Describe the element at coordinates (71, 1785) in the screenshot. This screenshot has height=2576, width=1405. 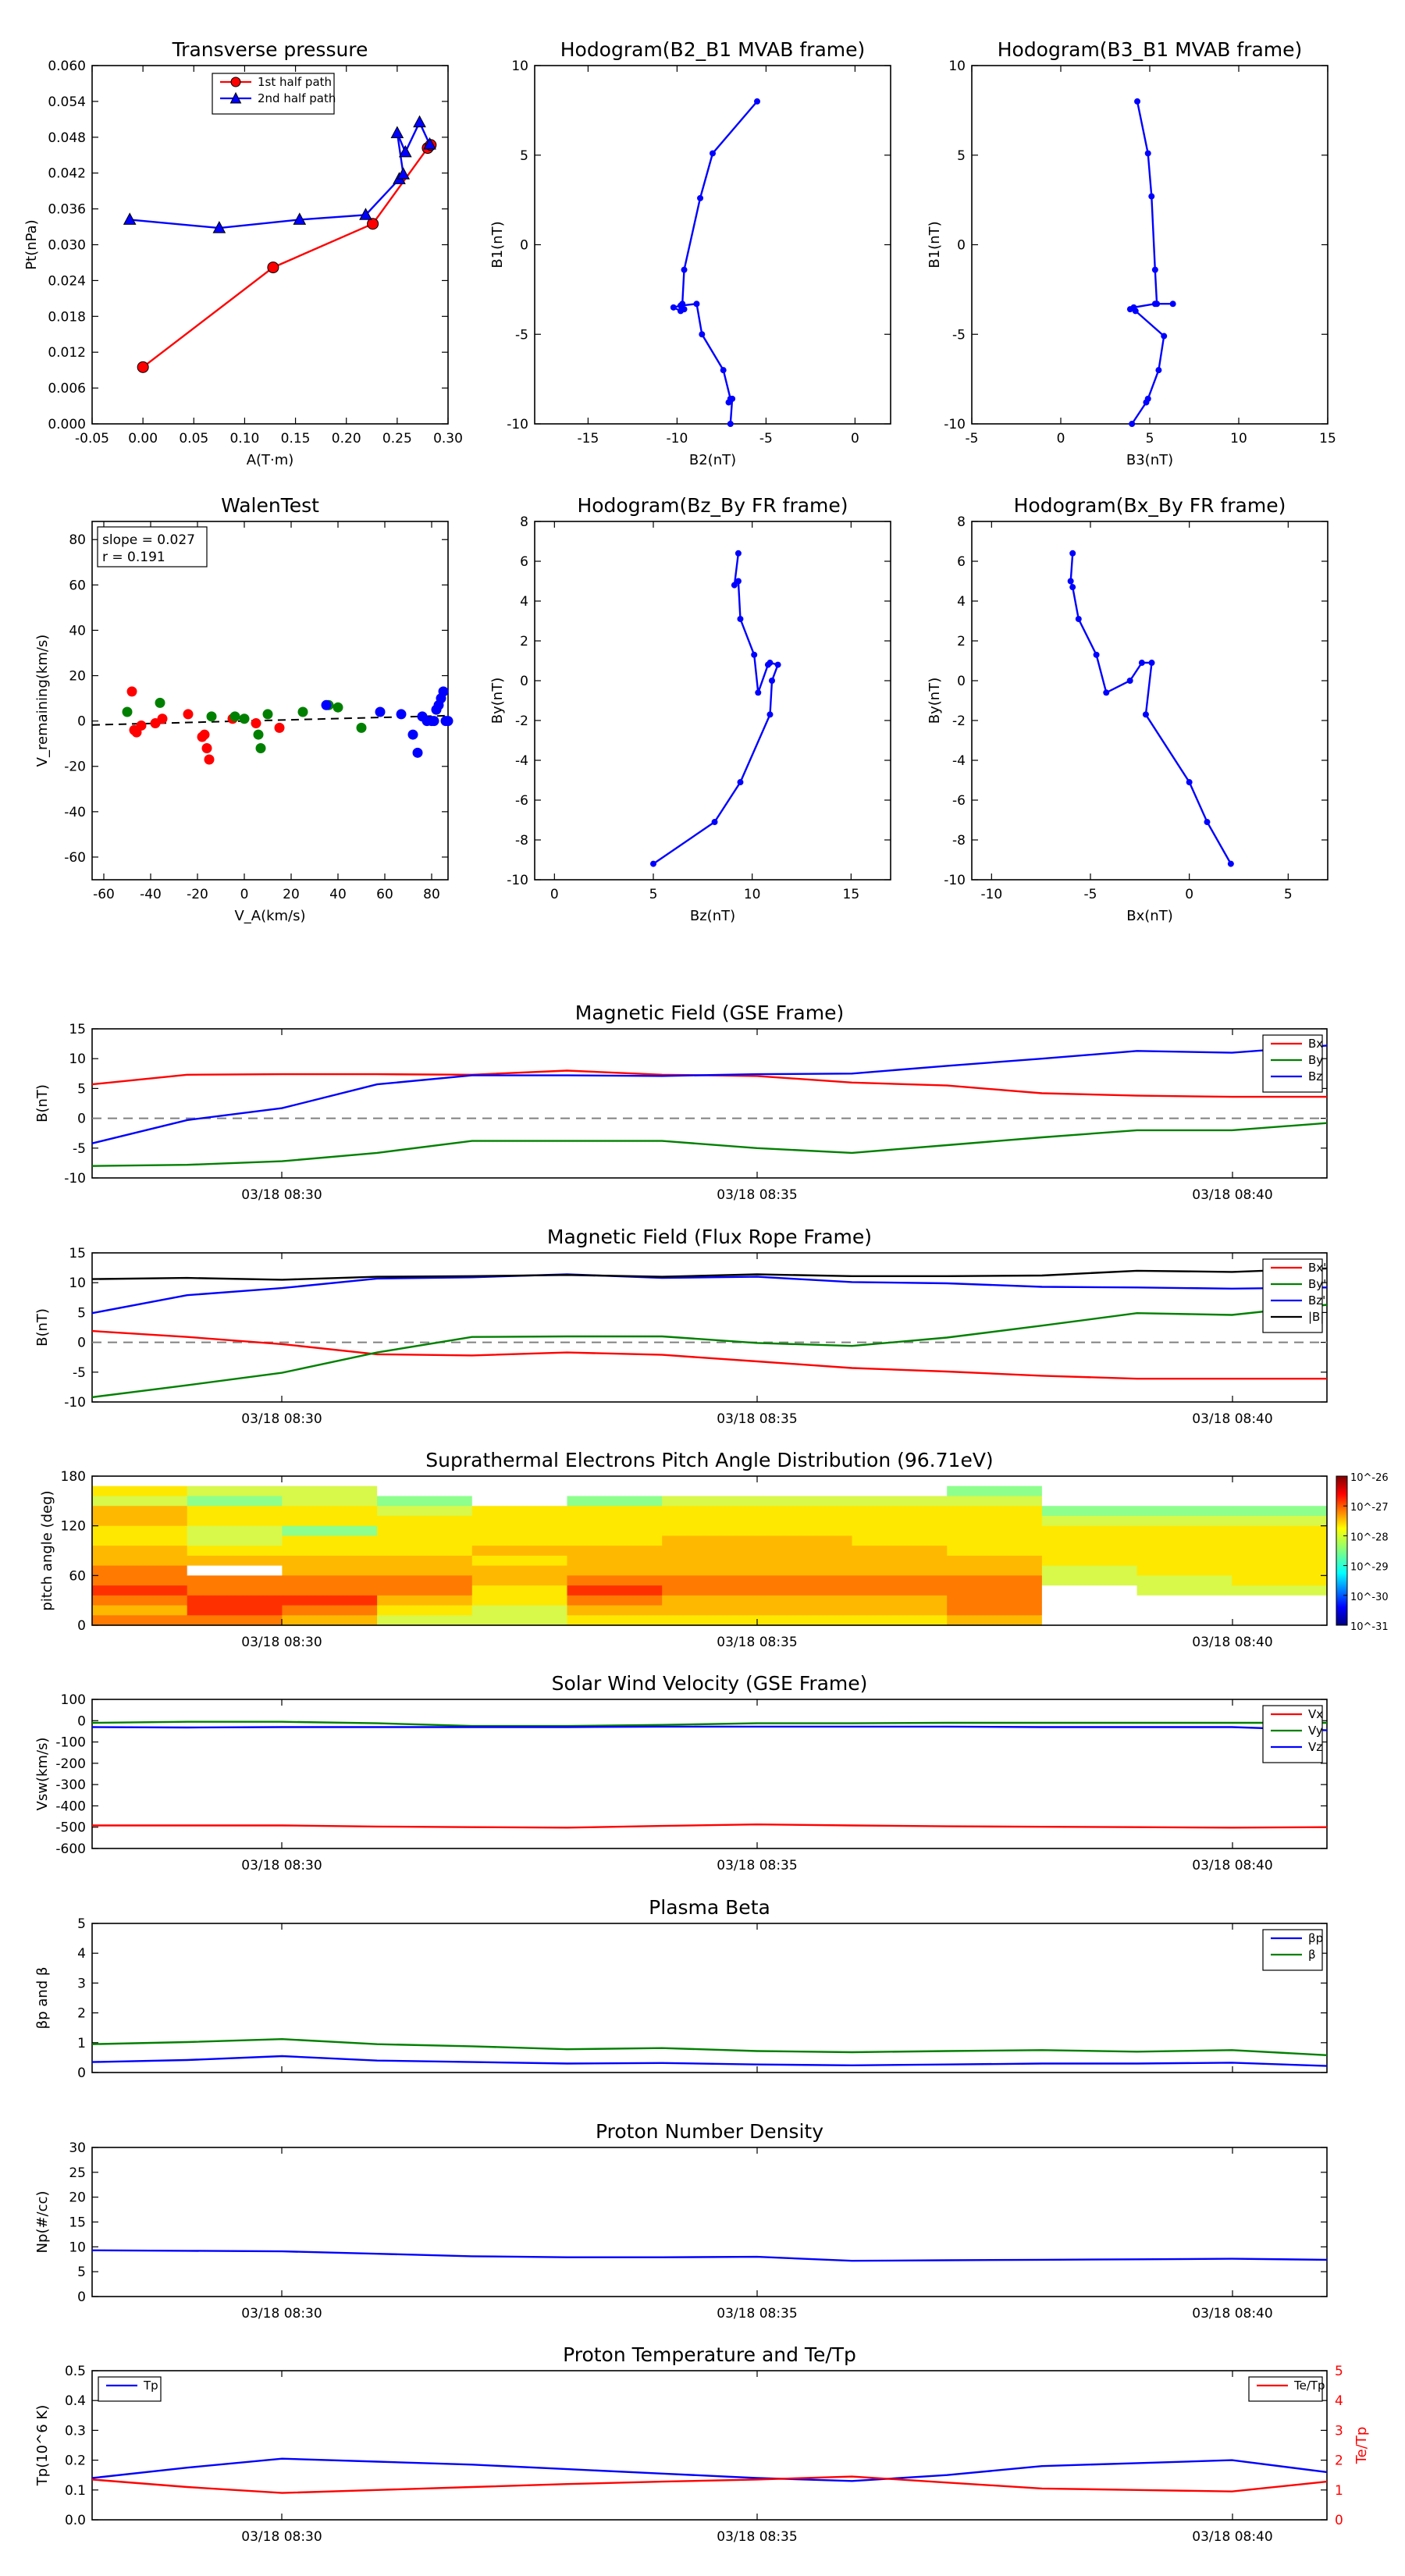
I see `y-tick-label: -300` at that location.